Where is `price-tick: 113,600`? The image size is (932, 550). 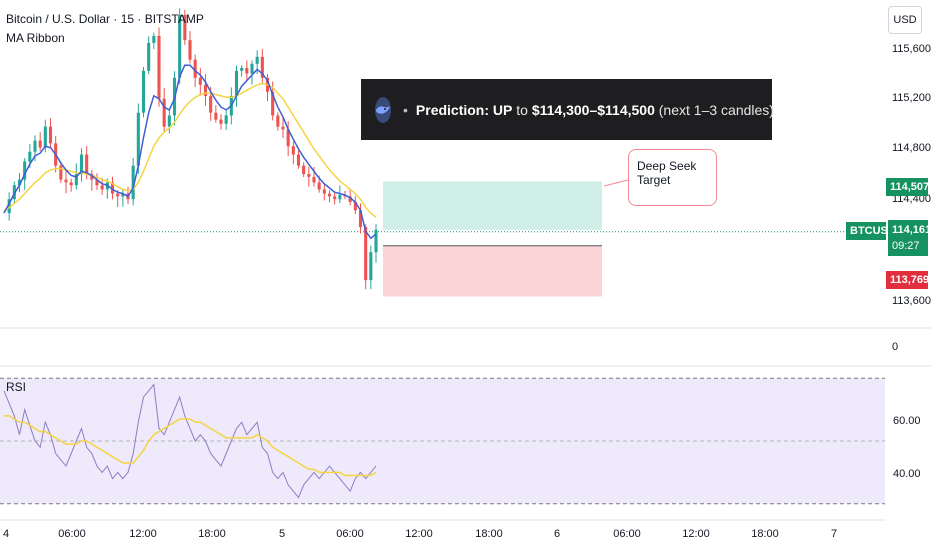 price-tick: 113,600 is located at coordinates (911, 301).